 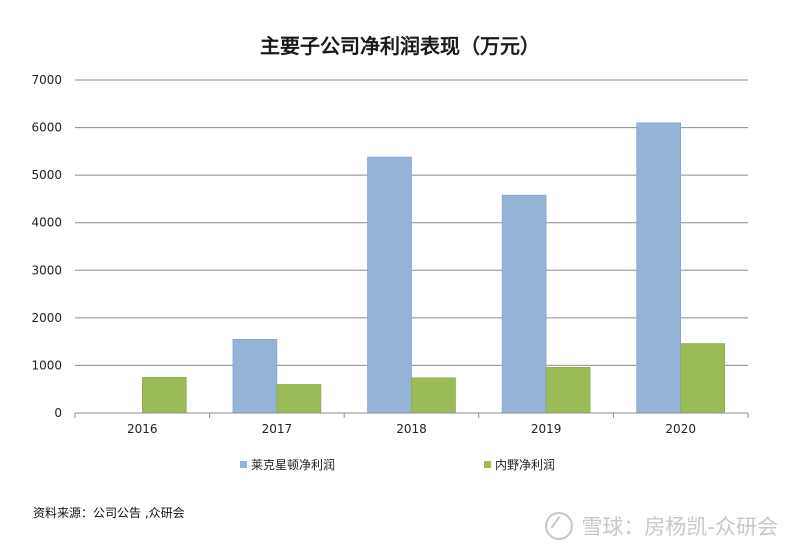 I want to click on legend-item-series-1: 莱克星顿净利润, so click(x=287, y=464).